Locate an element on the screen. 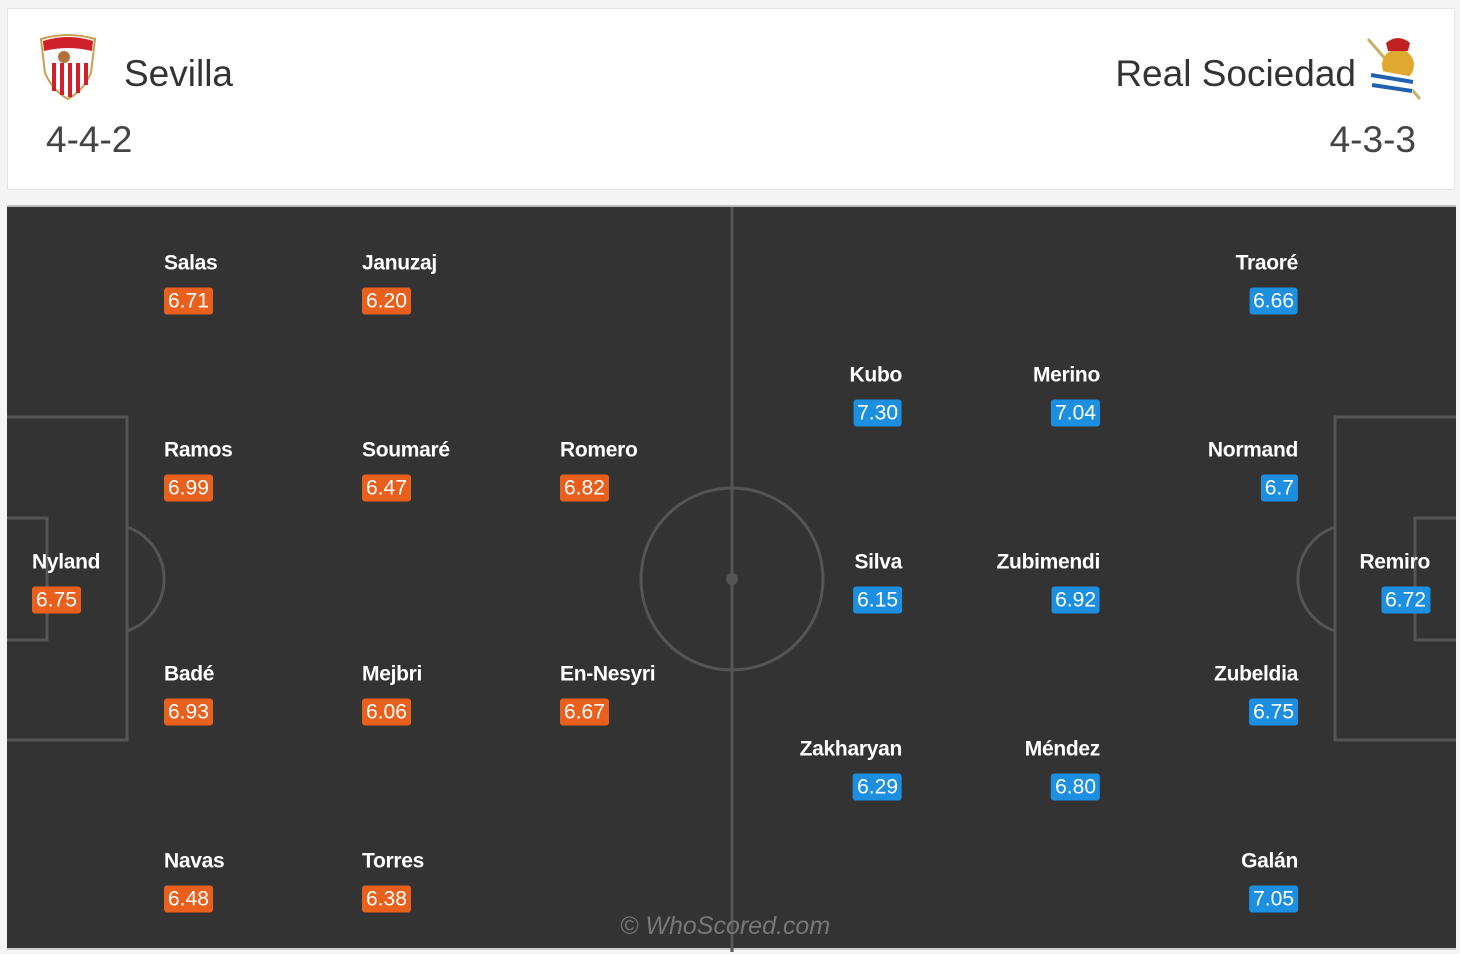 The image size is (1460, 954). player-name: En-Nesyri is located at coordinates (608, 674).